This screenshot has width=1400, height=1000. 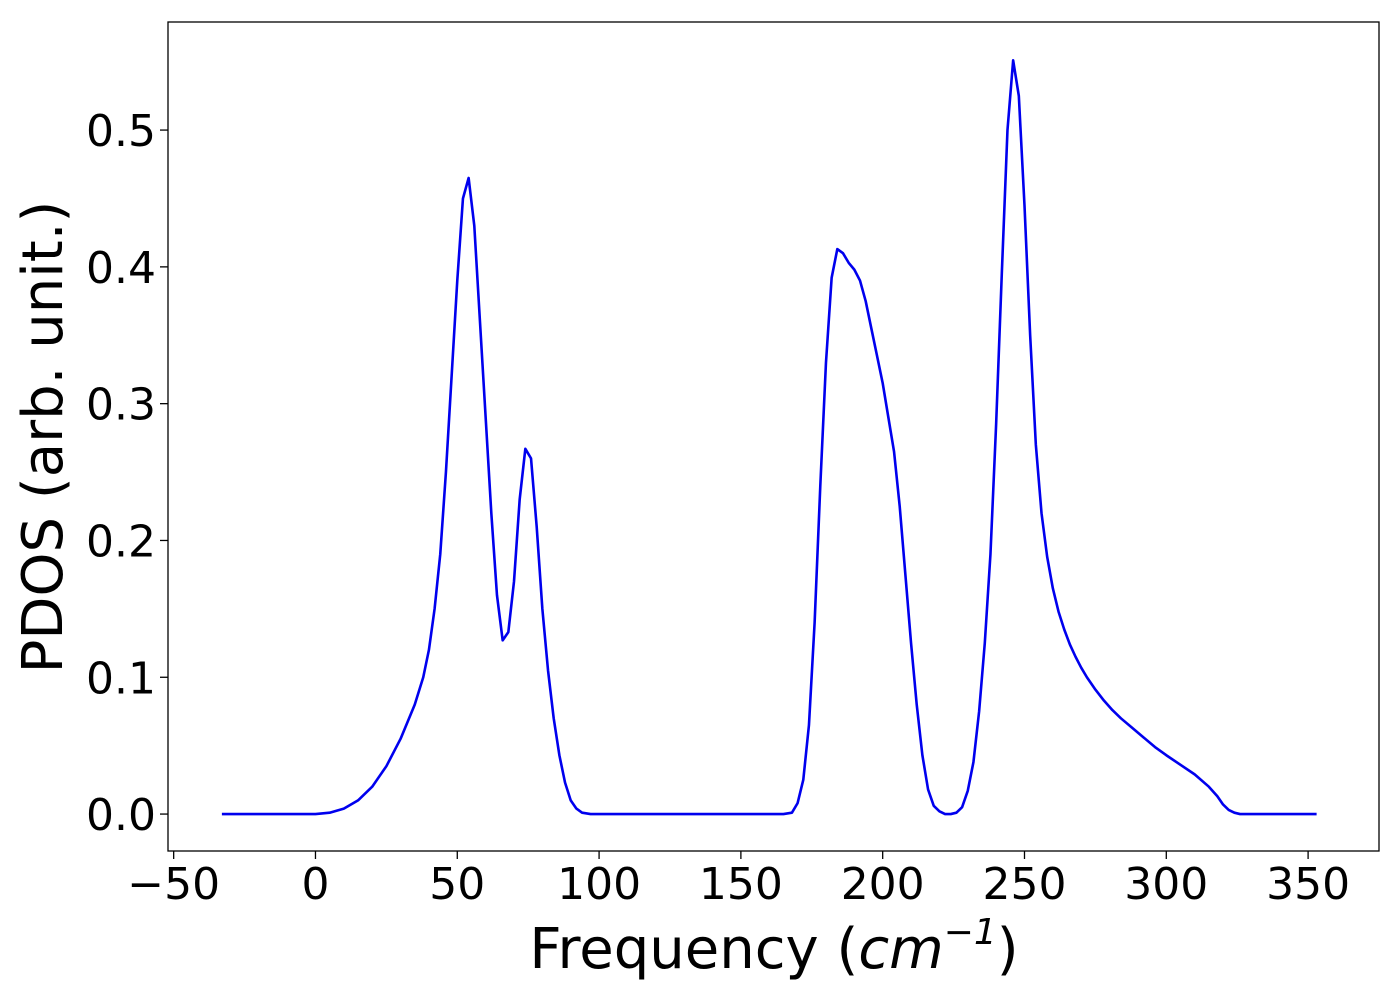 What do you see at coordinates (127, 473) in the screenshot?
I see `y-axis-ticks: 0.0 0.1 0.2 0.3 0.4 0.5` at bounding box center [127, 473].